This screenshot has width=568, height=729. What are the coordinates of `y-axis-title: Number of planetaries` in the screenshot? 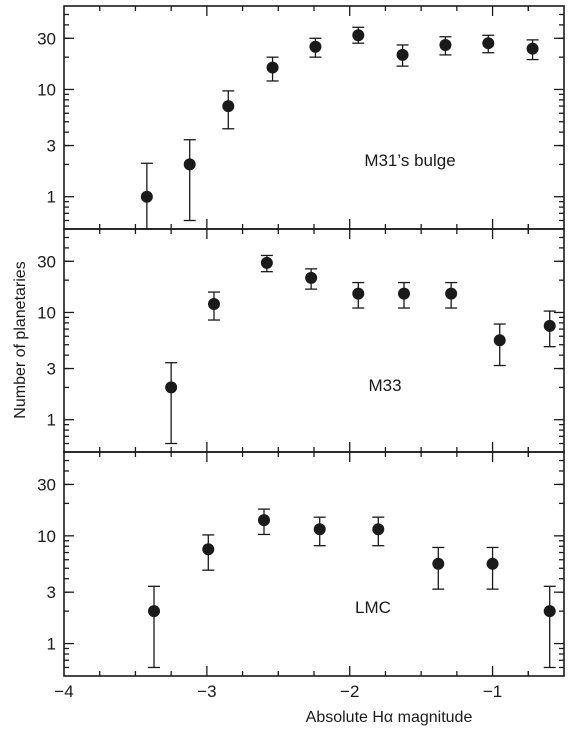 It's located at (20, 339).